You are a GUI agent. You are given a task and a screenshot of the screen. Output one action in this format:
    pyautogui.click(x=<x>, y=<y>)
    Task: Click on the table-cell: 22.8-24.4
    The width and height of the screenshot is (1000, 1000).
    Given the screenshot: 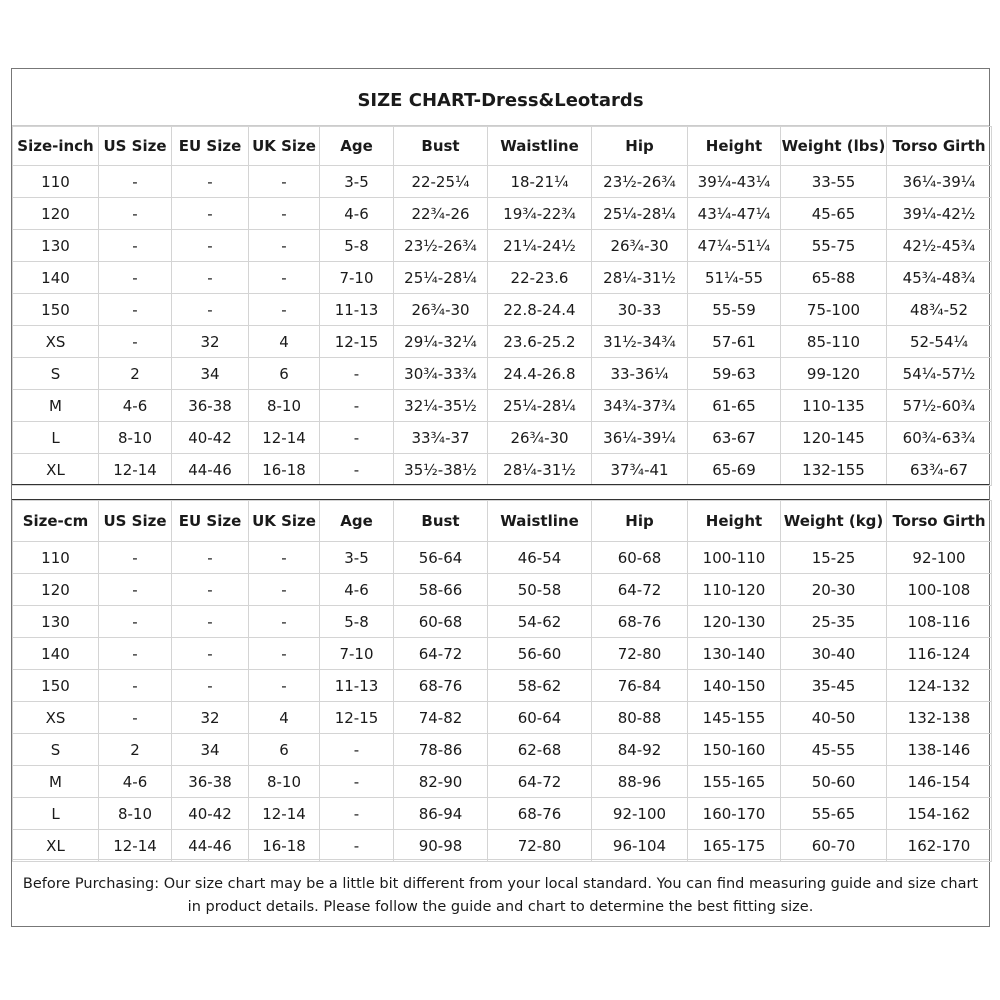 What is the action you would take?
    pyautogui.click(x=539, y=309)
    